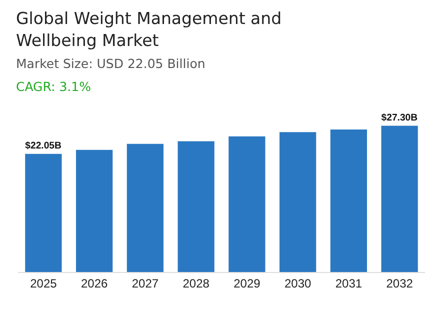 The image size is (443, 332). What do you see at coordinates (43, 146) in the screenshot?
I see `data-label: $22.05B` at bounding box center [43, 146].